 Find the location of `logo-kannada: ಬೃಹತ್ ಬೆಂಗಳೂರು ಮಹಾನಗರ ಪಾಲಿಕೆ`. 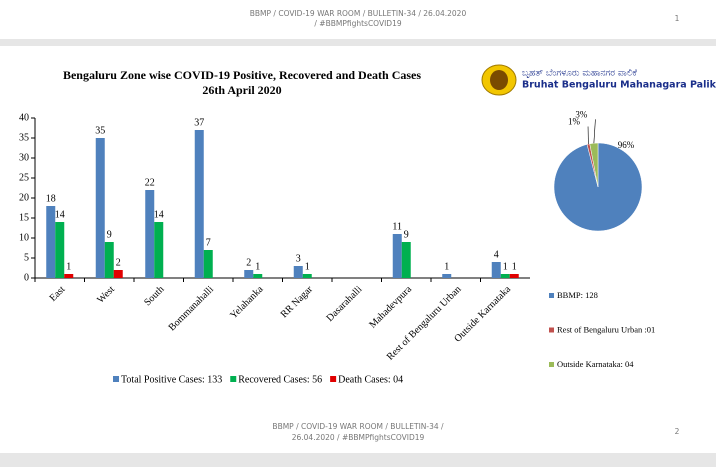

logo-kannada: ಬೃಹತ್ ಬೆಂಗಳೂರು ಮಹಾನಗರ ಪಾಲಿಕೆ is located at coordinates (580, 74).